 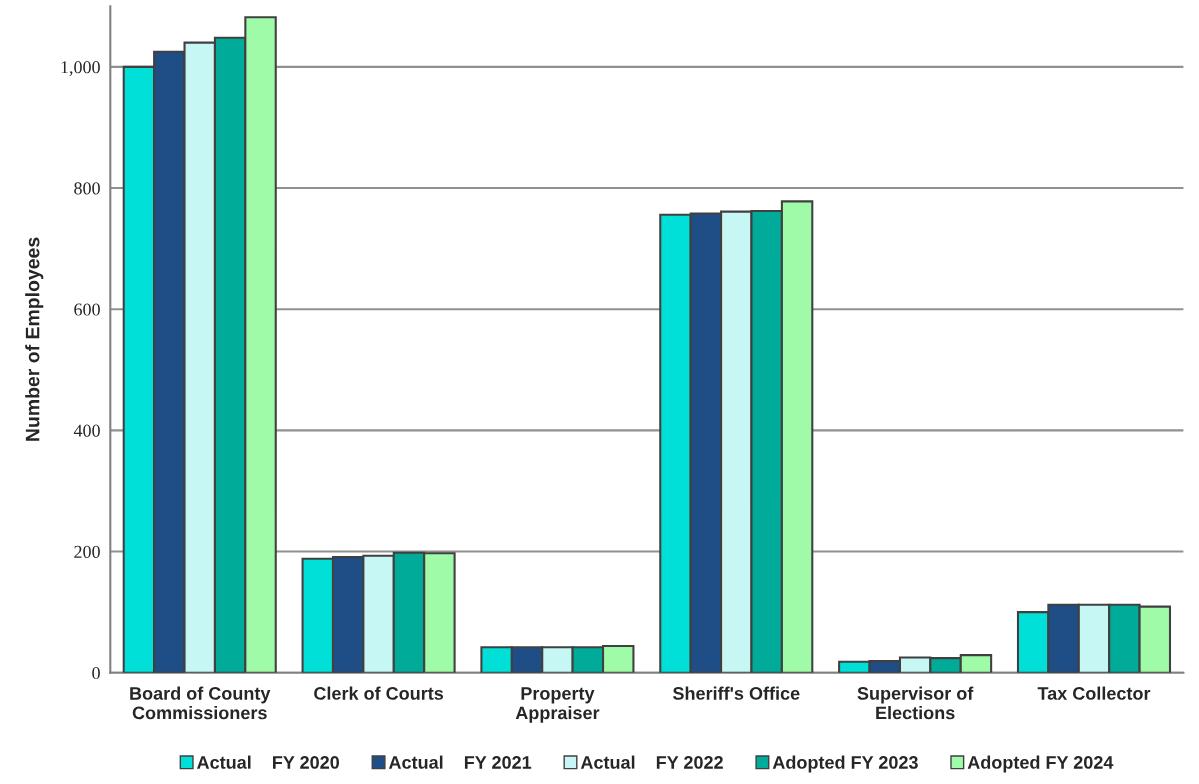 I want to click on y-tick-label: 600, so click(x=87, y=309).